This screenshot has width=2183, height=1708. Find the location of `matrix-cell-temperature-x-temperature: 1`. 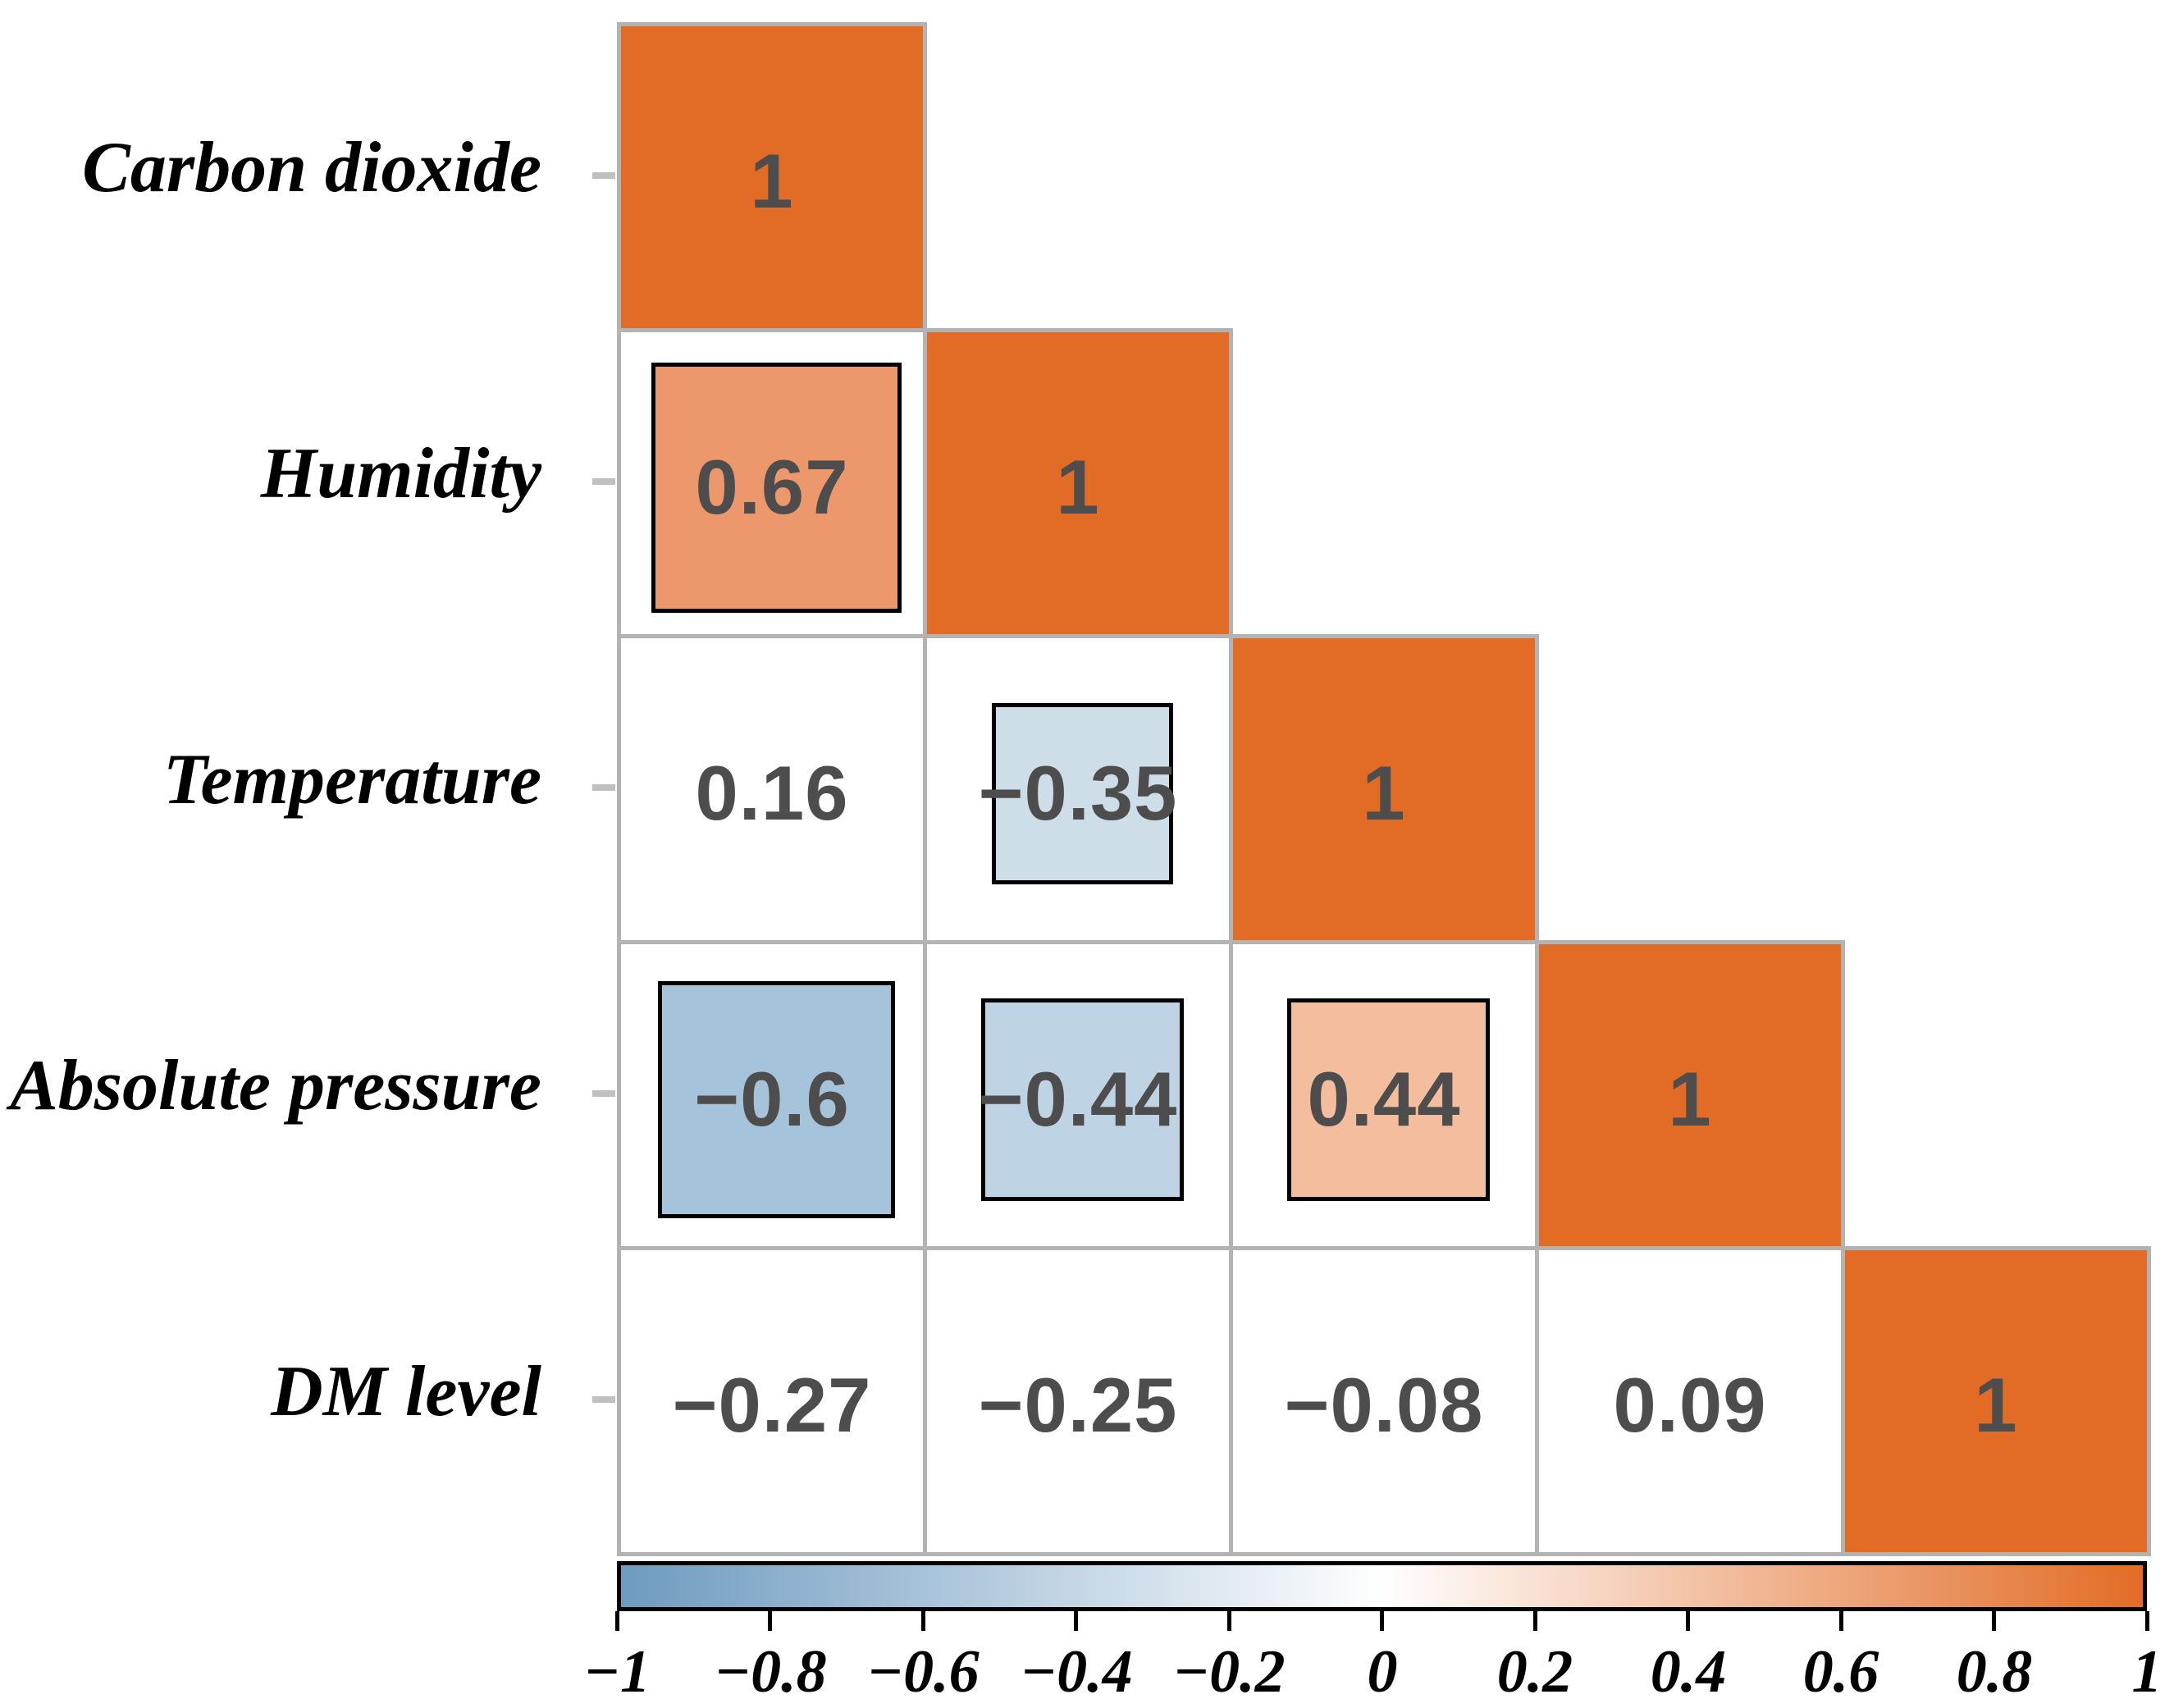

matrix-cell-temperature-x-temperature: 1 is located at coordinates (1384, 789).